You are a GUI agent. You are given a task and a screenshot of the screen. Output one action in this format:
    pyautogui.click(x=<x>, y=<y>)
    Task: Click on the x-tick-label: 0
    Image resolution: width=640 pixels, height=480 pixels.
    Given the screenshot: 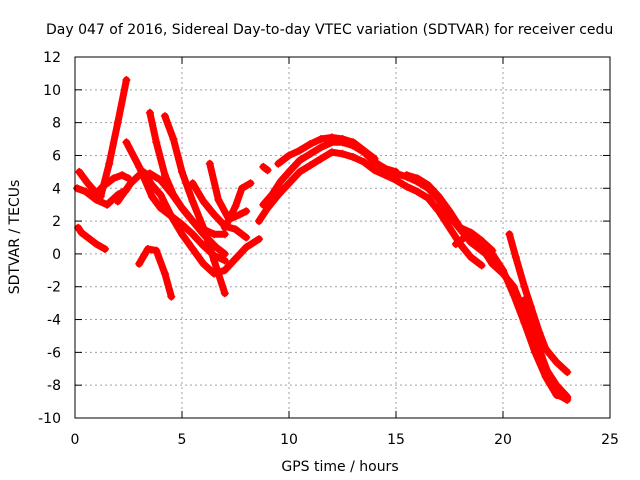 What is the action you would take?
    pyautogui.click(x=75, y=440)
    